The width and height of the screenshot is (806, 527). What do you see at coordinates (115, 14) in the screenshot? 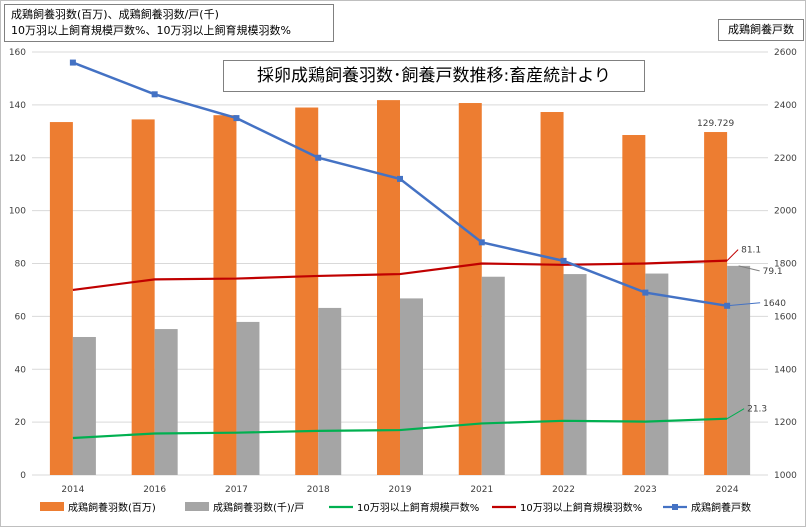
I see `left-axis-note-line1: 成鶏飼養羽数(百万)、成鶏飼養羽数/戸(千)` at bounding box center [115, 14].